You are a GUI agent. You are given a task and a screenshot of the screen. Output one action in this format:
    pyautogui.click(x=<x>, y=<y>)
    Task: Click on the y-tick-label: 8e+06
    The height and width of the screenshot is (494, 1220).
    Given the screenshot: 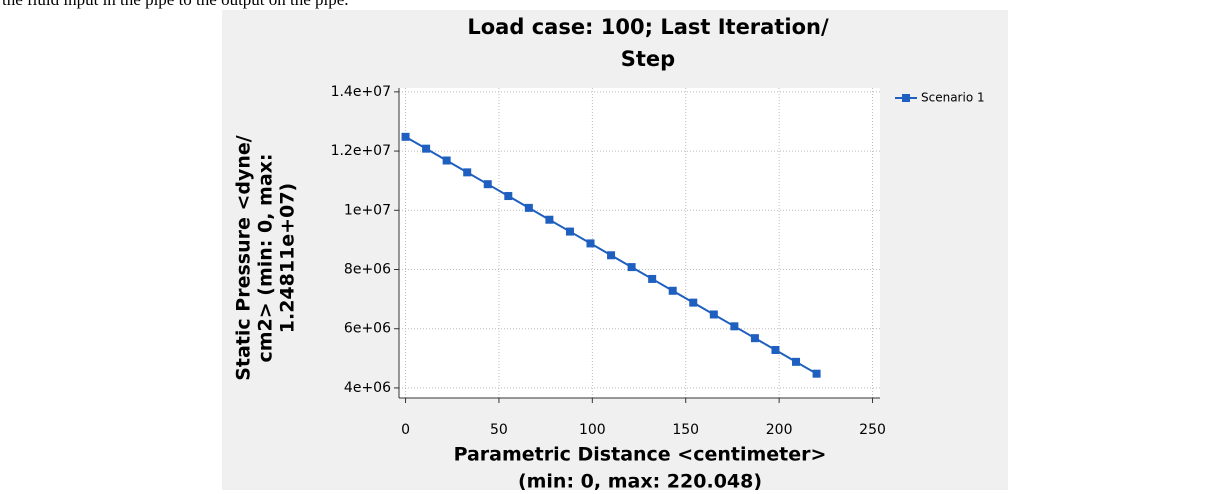 What is the action you would take?
    pyautogui.click(x=367, y=269)
    